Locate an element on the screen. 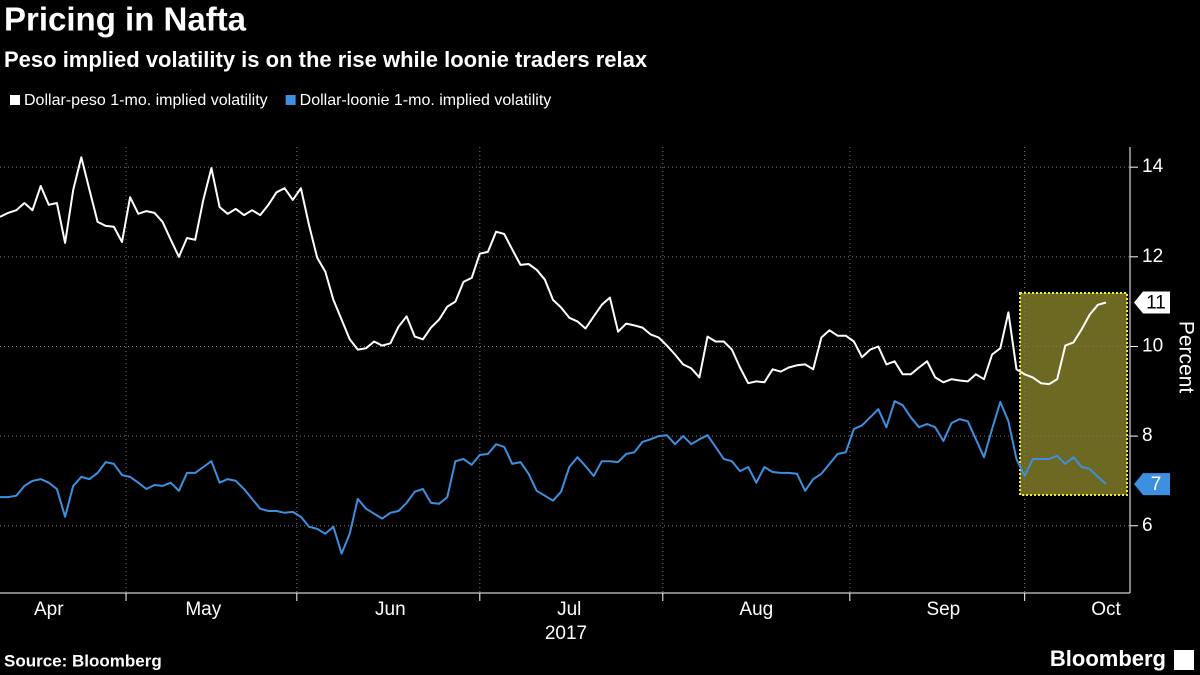 The height and width of the screenshot is (675, 1200). end-label: 7 is located at coordinates (1156, 484).